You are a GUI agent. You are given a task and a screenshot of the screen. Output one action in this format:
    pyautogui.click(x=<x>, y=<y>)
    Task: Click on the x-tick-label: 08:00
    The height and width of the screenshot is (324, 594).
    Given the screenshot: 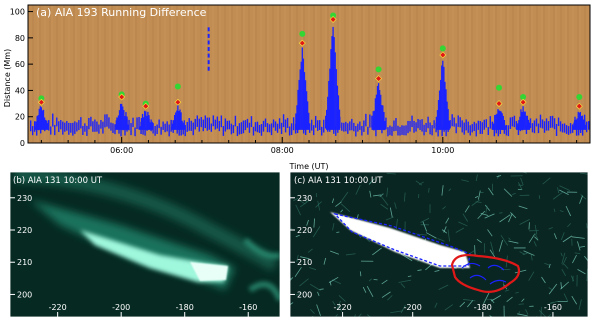 What is the action you would take?
    pyautogui.click(x=282, y=150)
    